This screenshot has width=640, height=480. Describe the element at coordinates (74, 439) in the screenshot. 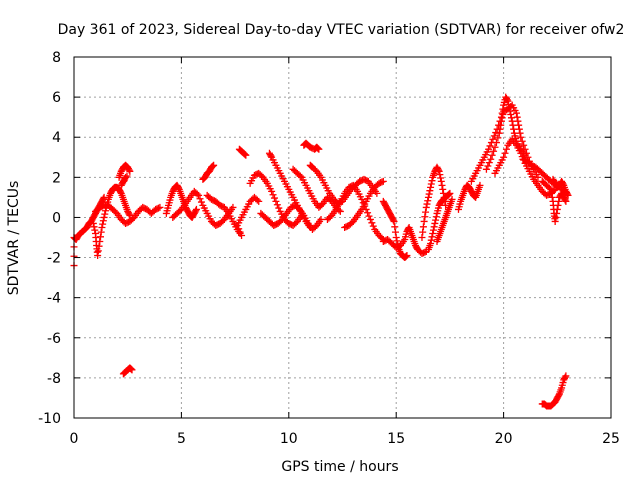

I see `x-tick-label: 0` at that location.